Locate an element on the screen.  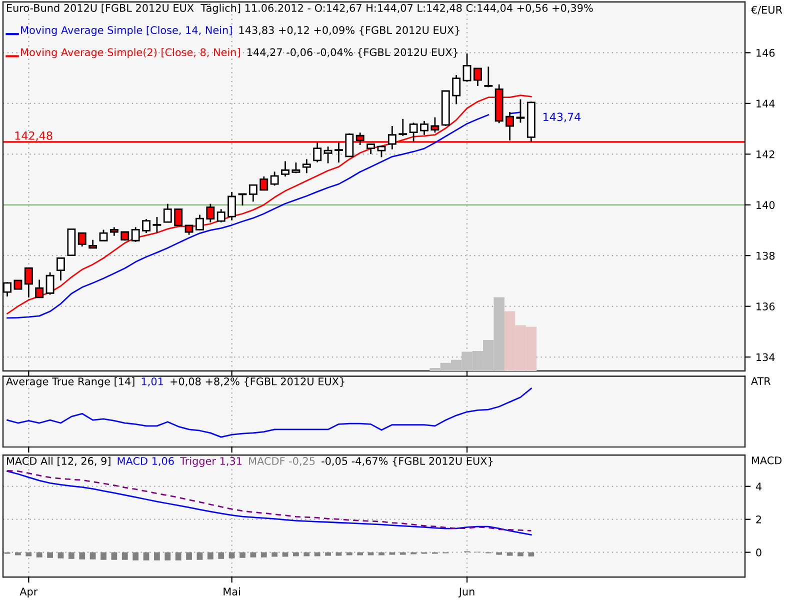
text: MACDF -0,25 is located at coordinates (282, 461).